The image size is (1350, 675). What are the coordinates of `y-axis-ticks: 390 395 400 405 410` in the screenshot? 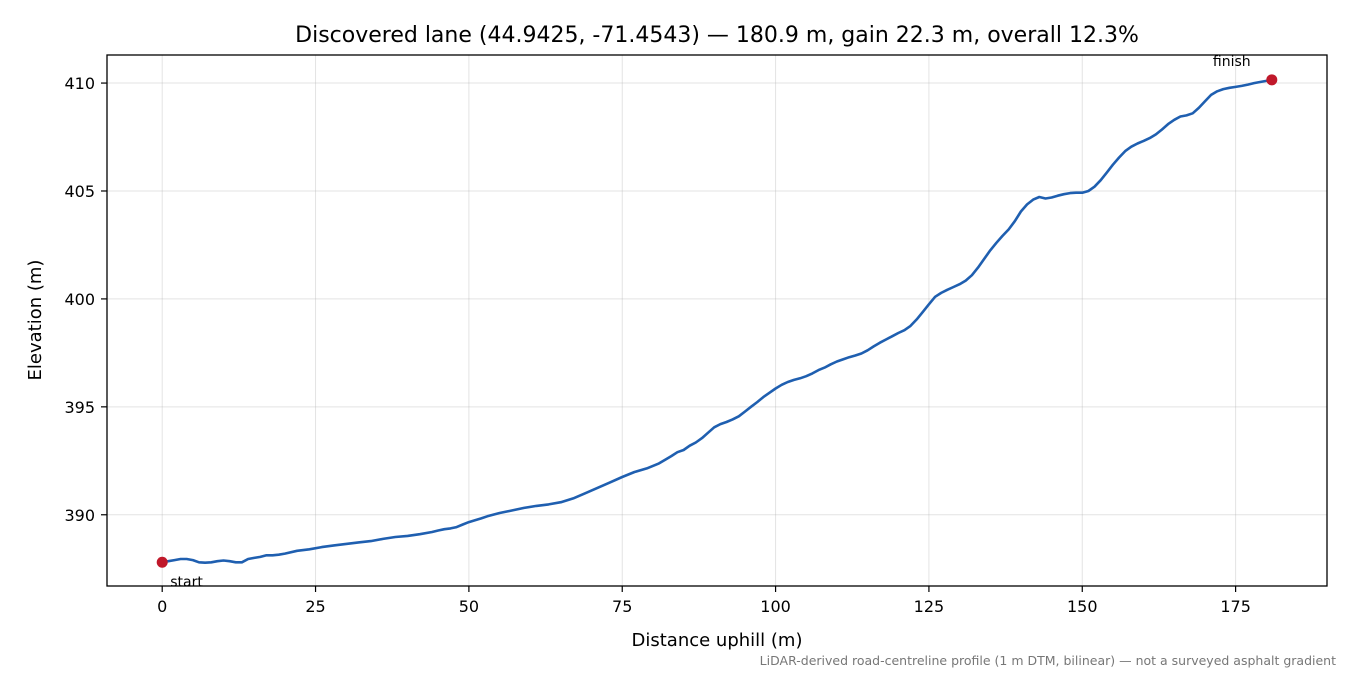 It's located at (85, 299).